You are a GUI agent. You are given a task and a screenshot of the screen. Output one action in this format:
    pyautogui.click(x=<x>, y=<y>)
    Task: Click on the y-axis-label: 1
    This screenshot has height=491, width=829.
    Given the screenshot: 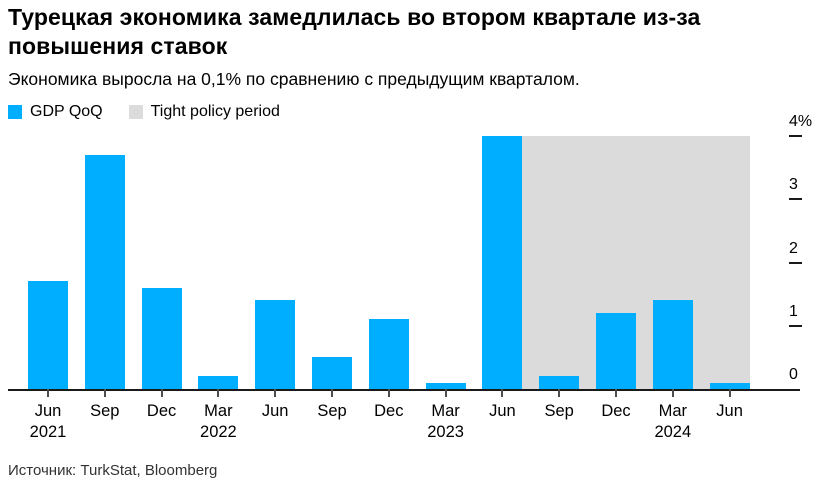 What is the action you would take?
    pyautogui.click(x=793, y=311)
    